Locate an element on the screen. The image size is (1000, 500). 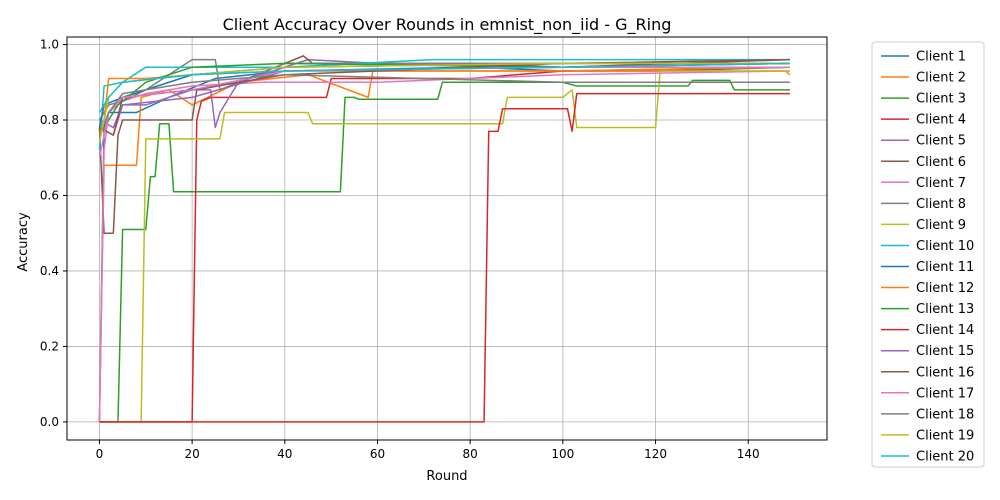
legend-box is located at coordinates (928, 254).